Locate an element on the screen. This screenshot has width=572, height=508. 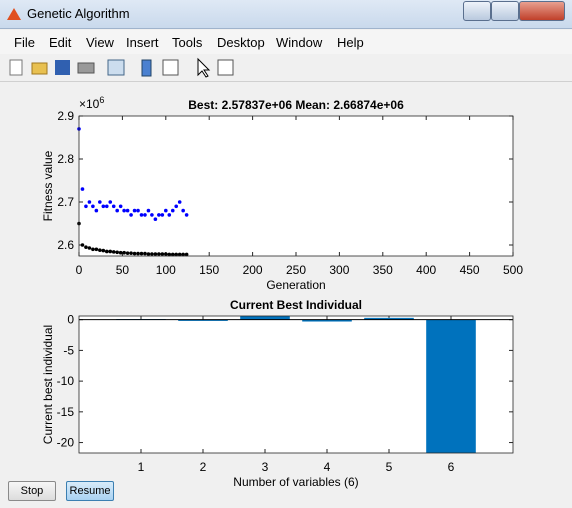
close-button is located at coordinates (542, 11).